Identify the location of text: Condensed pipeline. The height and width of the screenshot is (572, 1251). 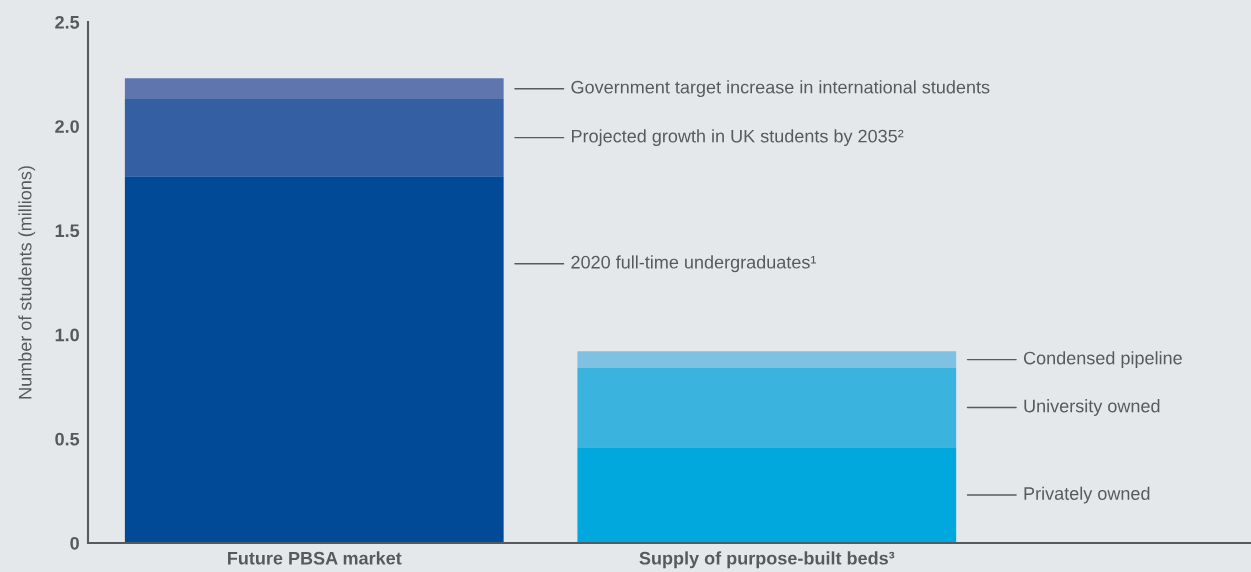
(1102, 360).